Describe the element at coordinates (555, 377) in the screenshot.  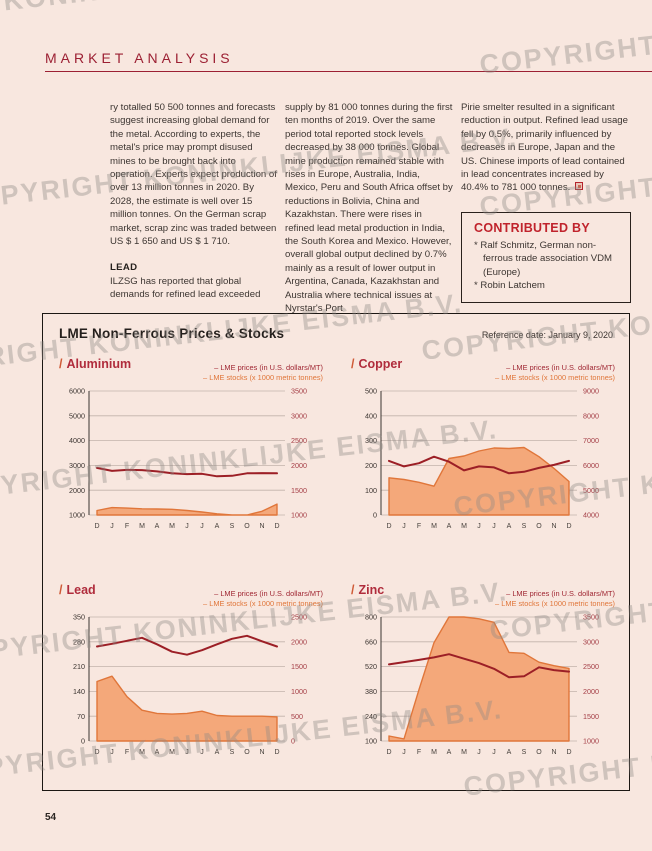
I see `legend-stocks: – LME stocks (x 1000 metric tonnes)` at that location.